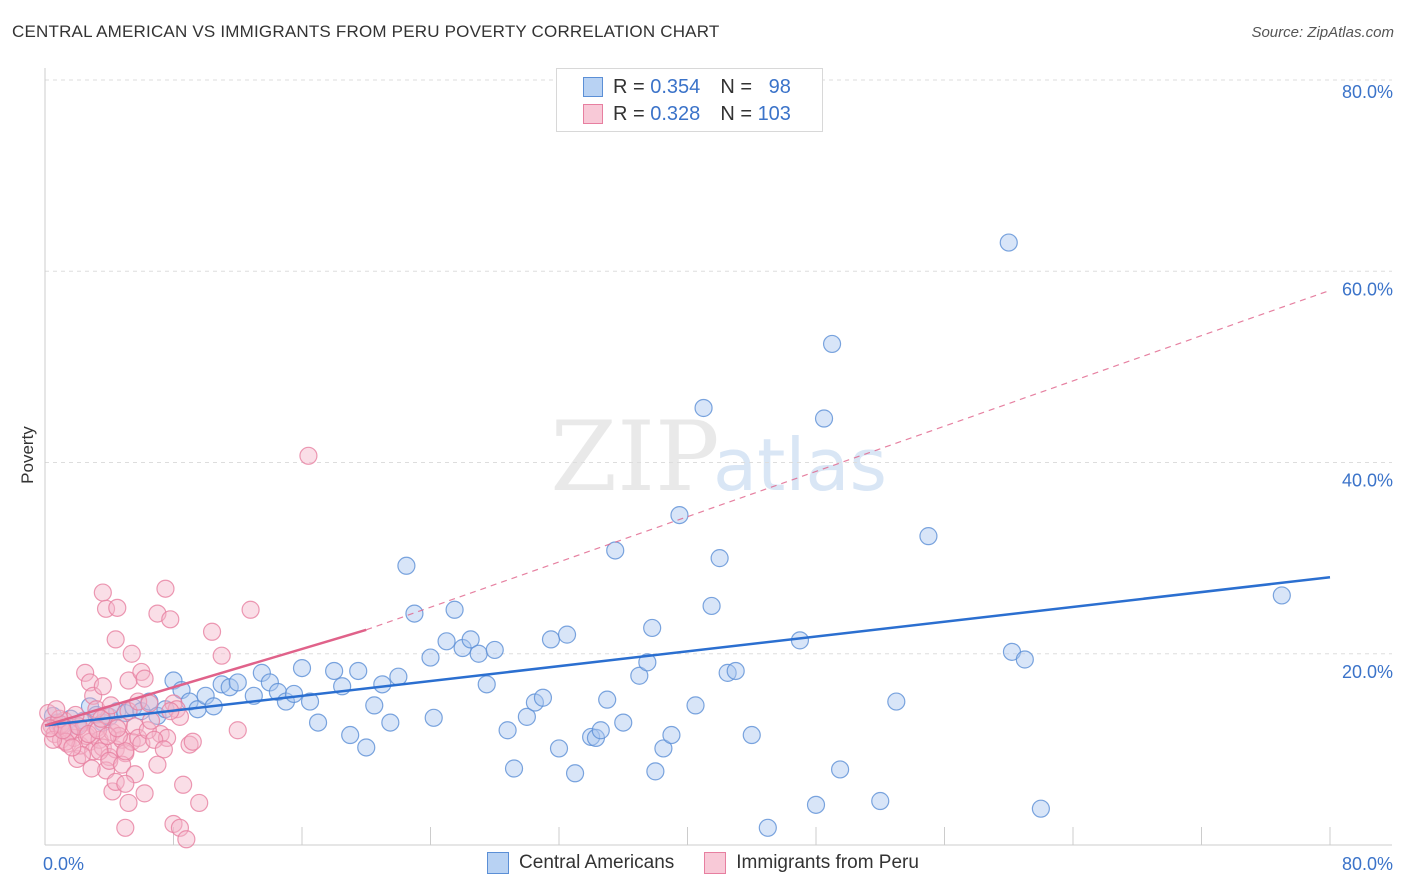  Describe the element at coordinates (1367, 864) in the screenshot. I see `x-tick-label: 80.0%` at that location.